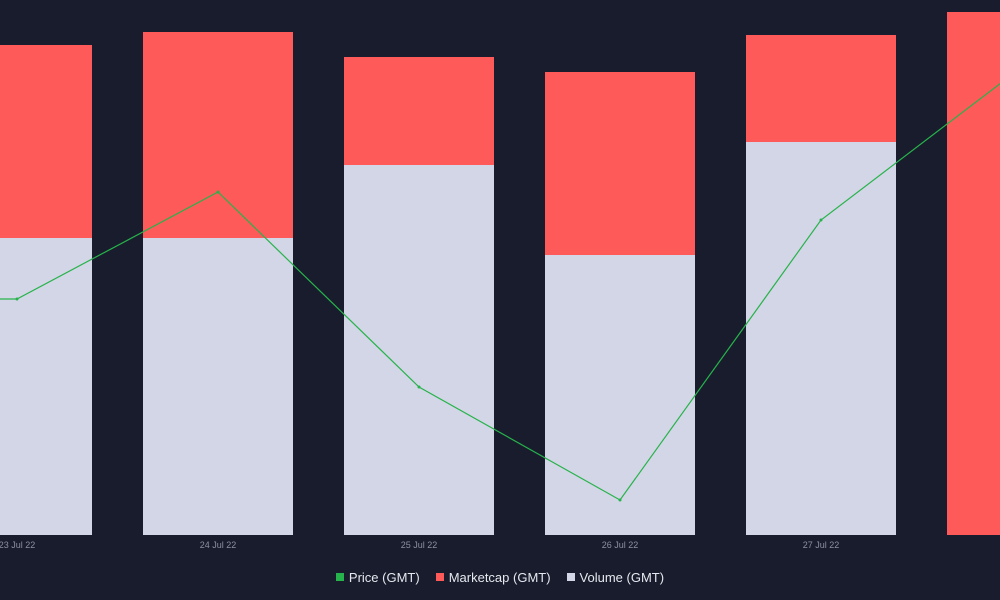 This screenshot has height=600, width=1000. Describe the element at coordinates (17, 545) in the screenshot. I see `x-tick-label: 23 Jul 22` at that location.